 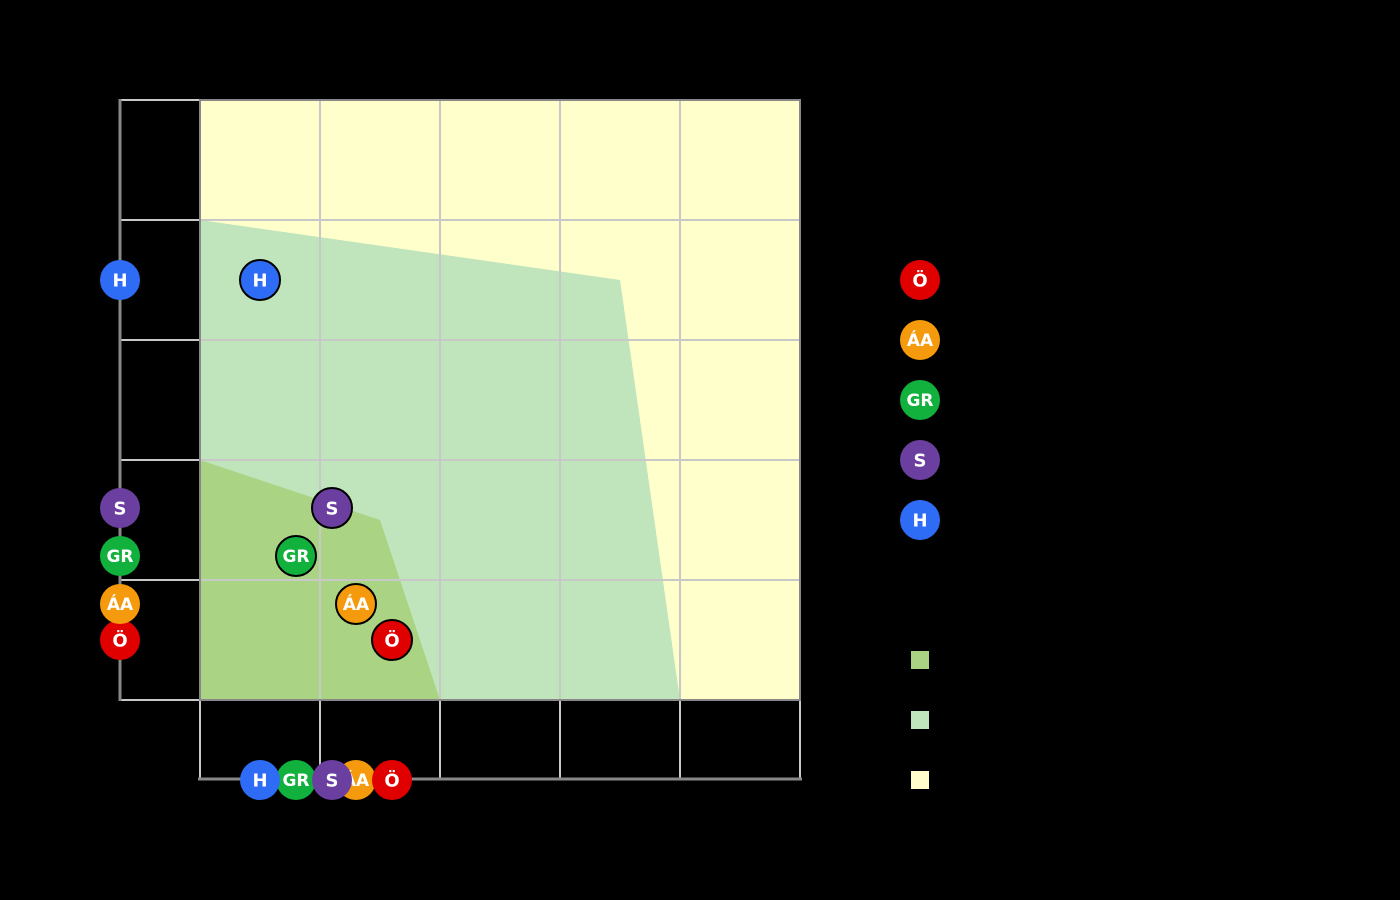 I want to click on x-rug-marker-Ö: Ö, so click(x=392, y=780).